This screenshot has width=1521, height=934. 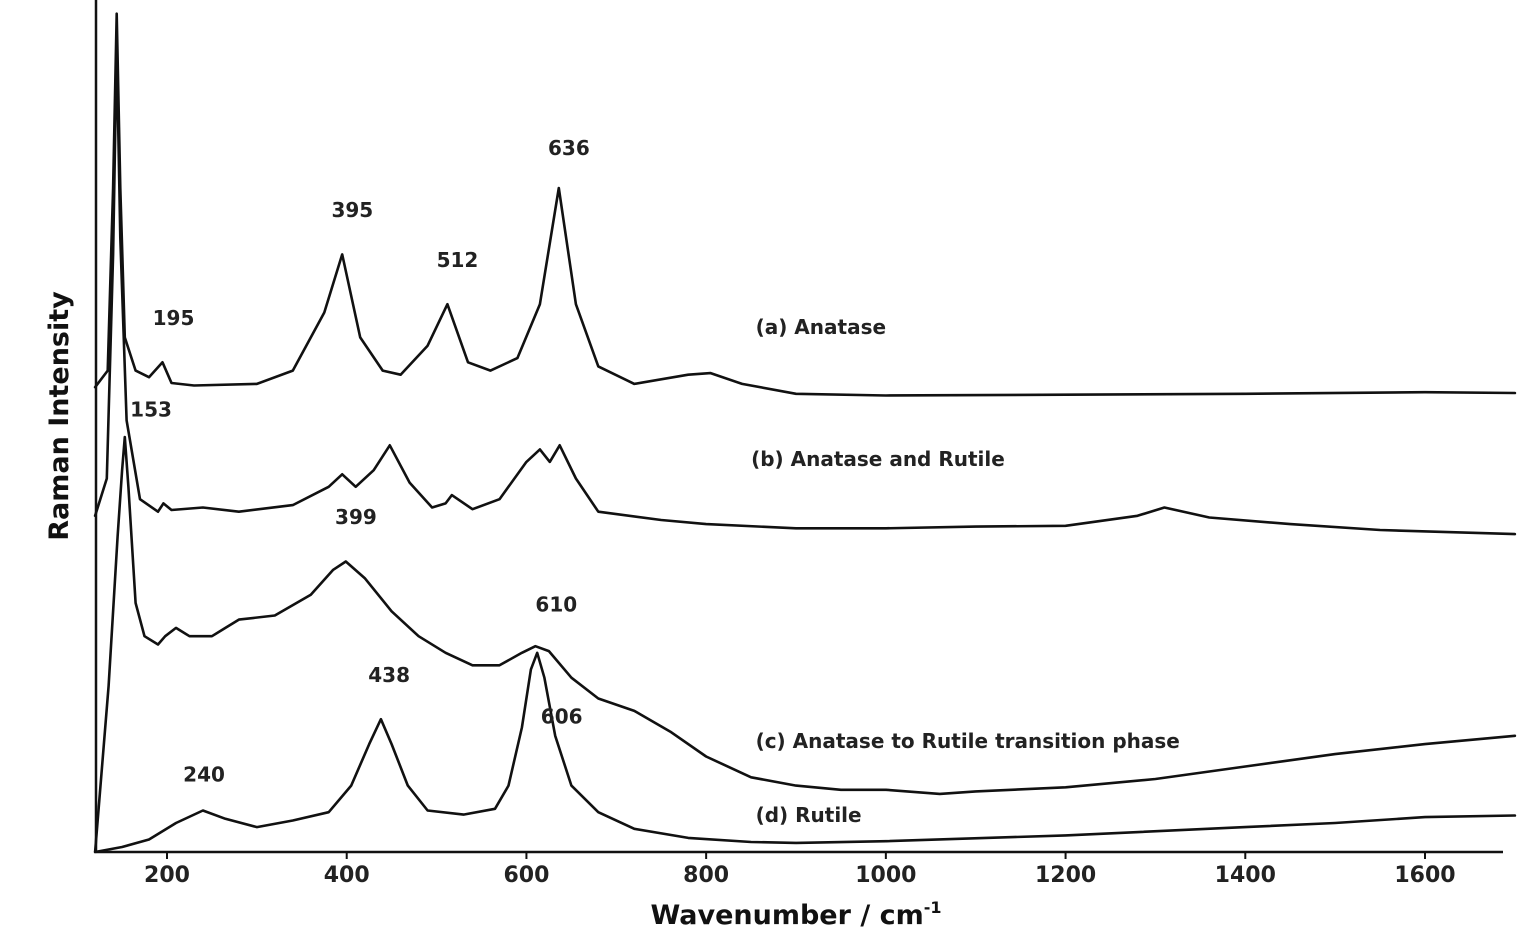 I want to click on peak-label-606: 606, so click(x=562, y=716).